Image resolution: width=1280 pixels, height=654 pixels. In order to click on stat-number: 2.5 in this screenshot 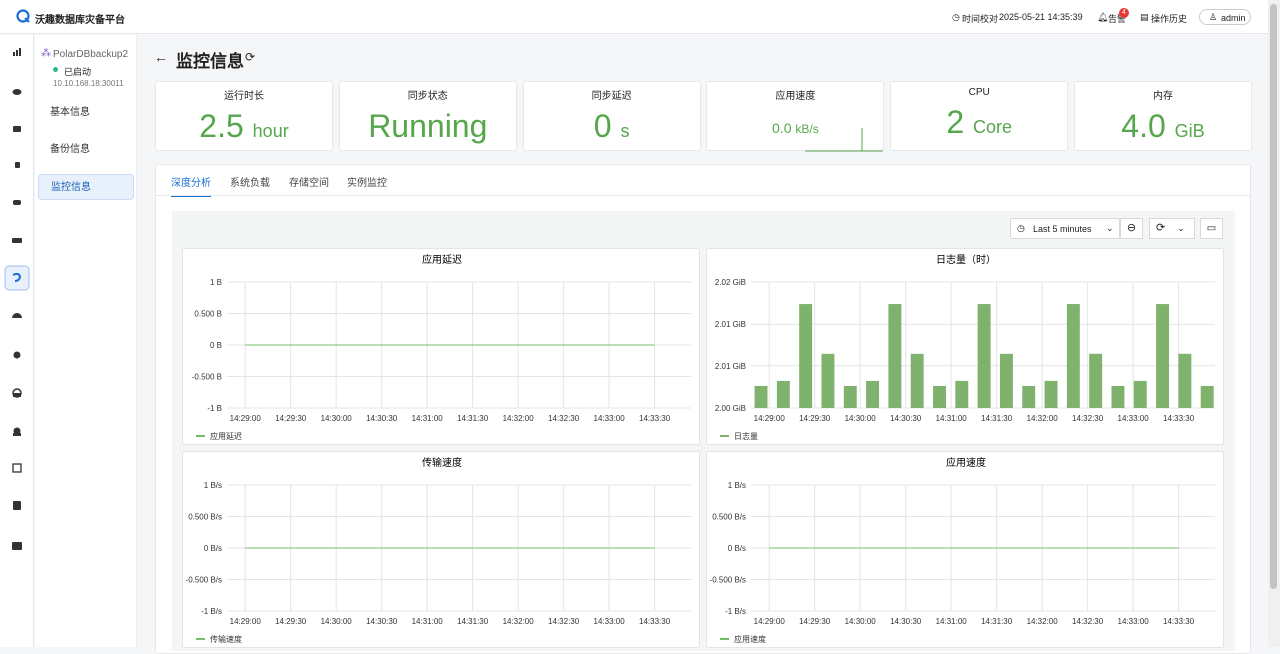, I will do `click(221, 126)`.